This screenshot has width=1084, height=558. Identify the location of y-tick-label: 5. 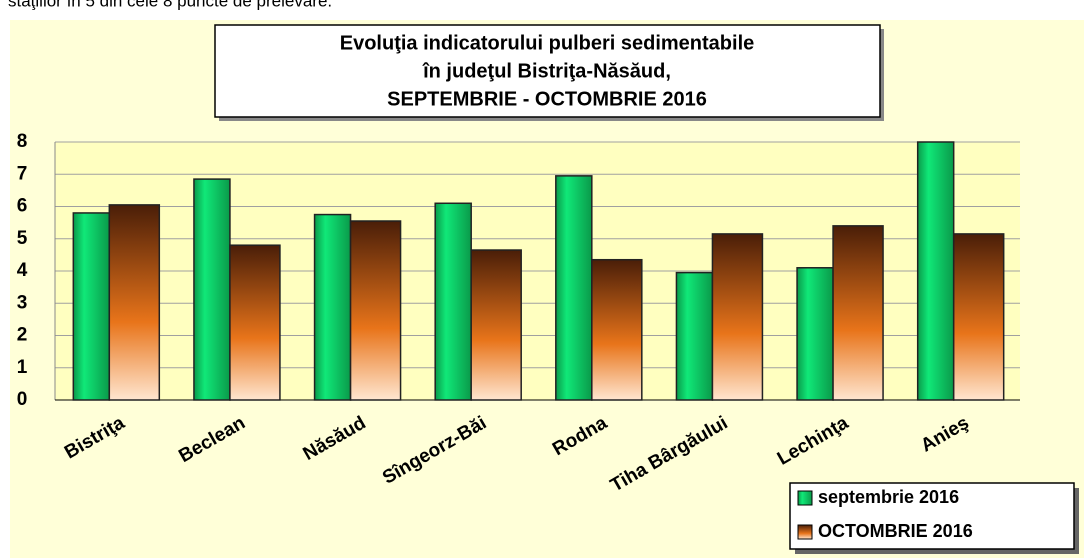
(22, 238).